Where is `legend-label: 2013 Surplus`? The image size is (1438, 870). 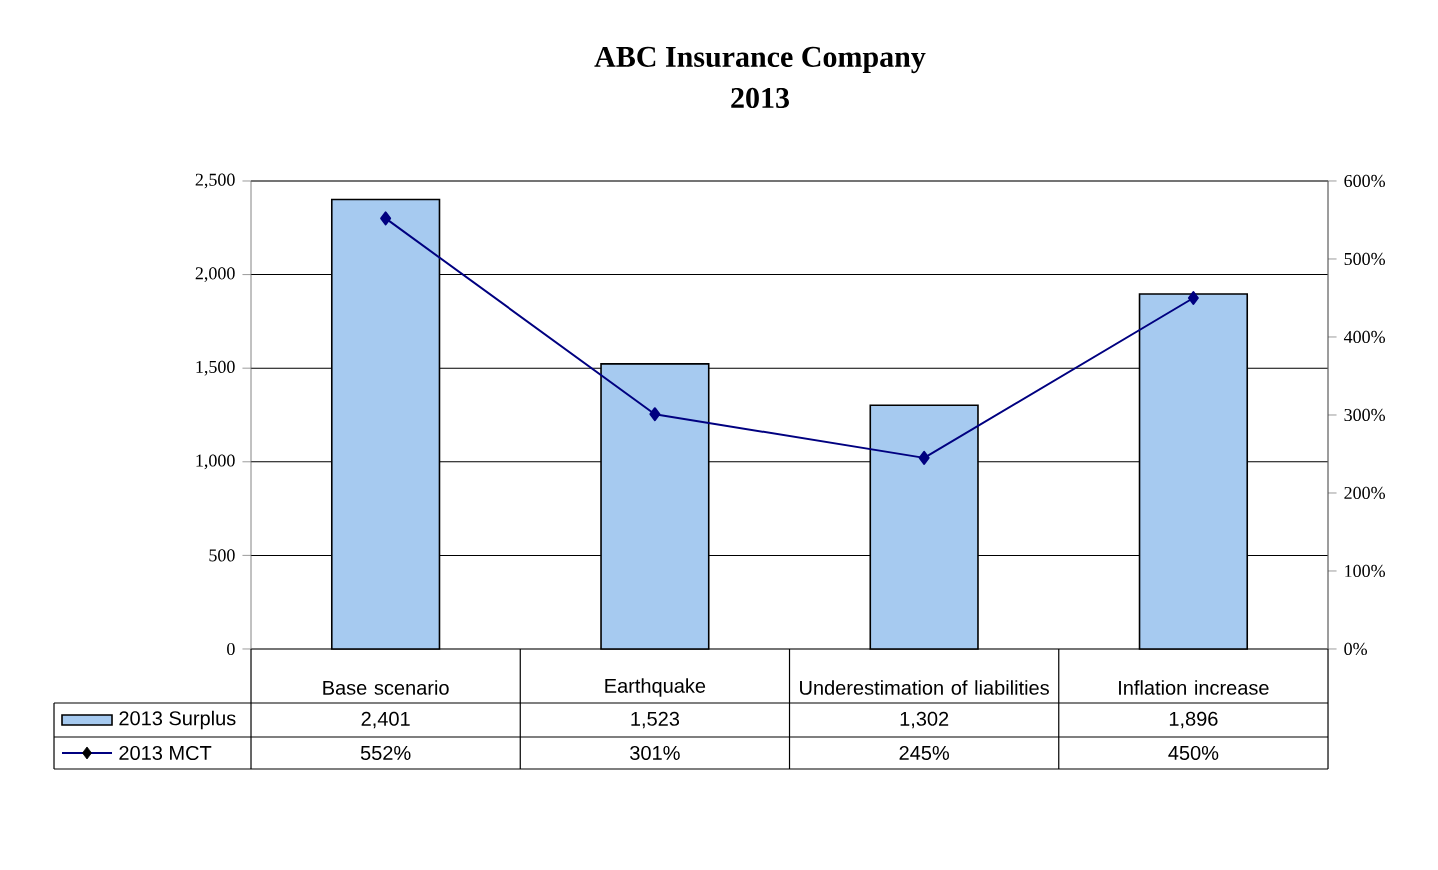
legend-label: 2013 Surplus is located at coordinates (177, 720).